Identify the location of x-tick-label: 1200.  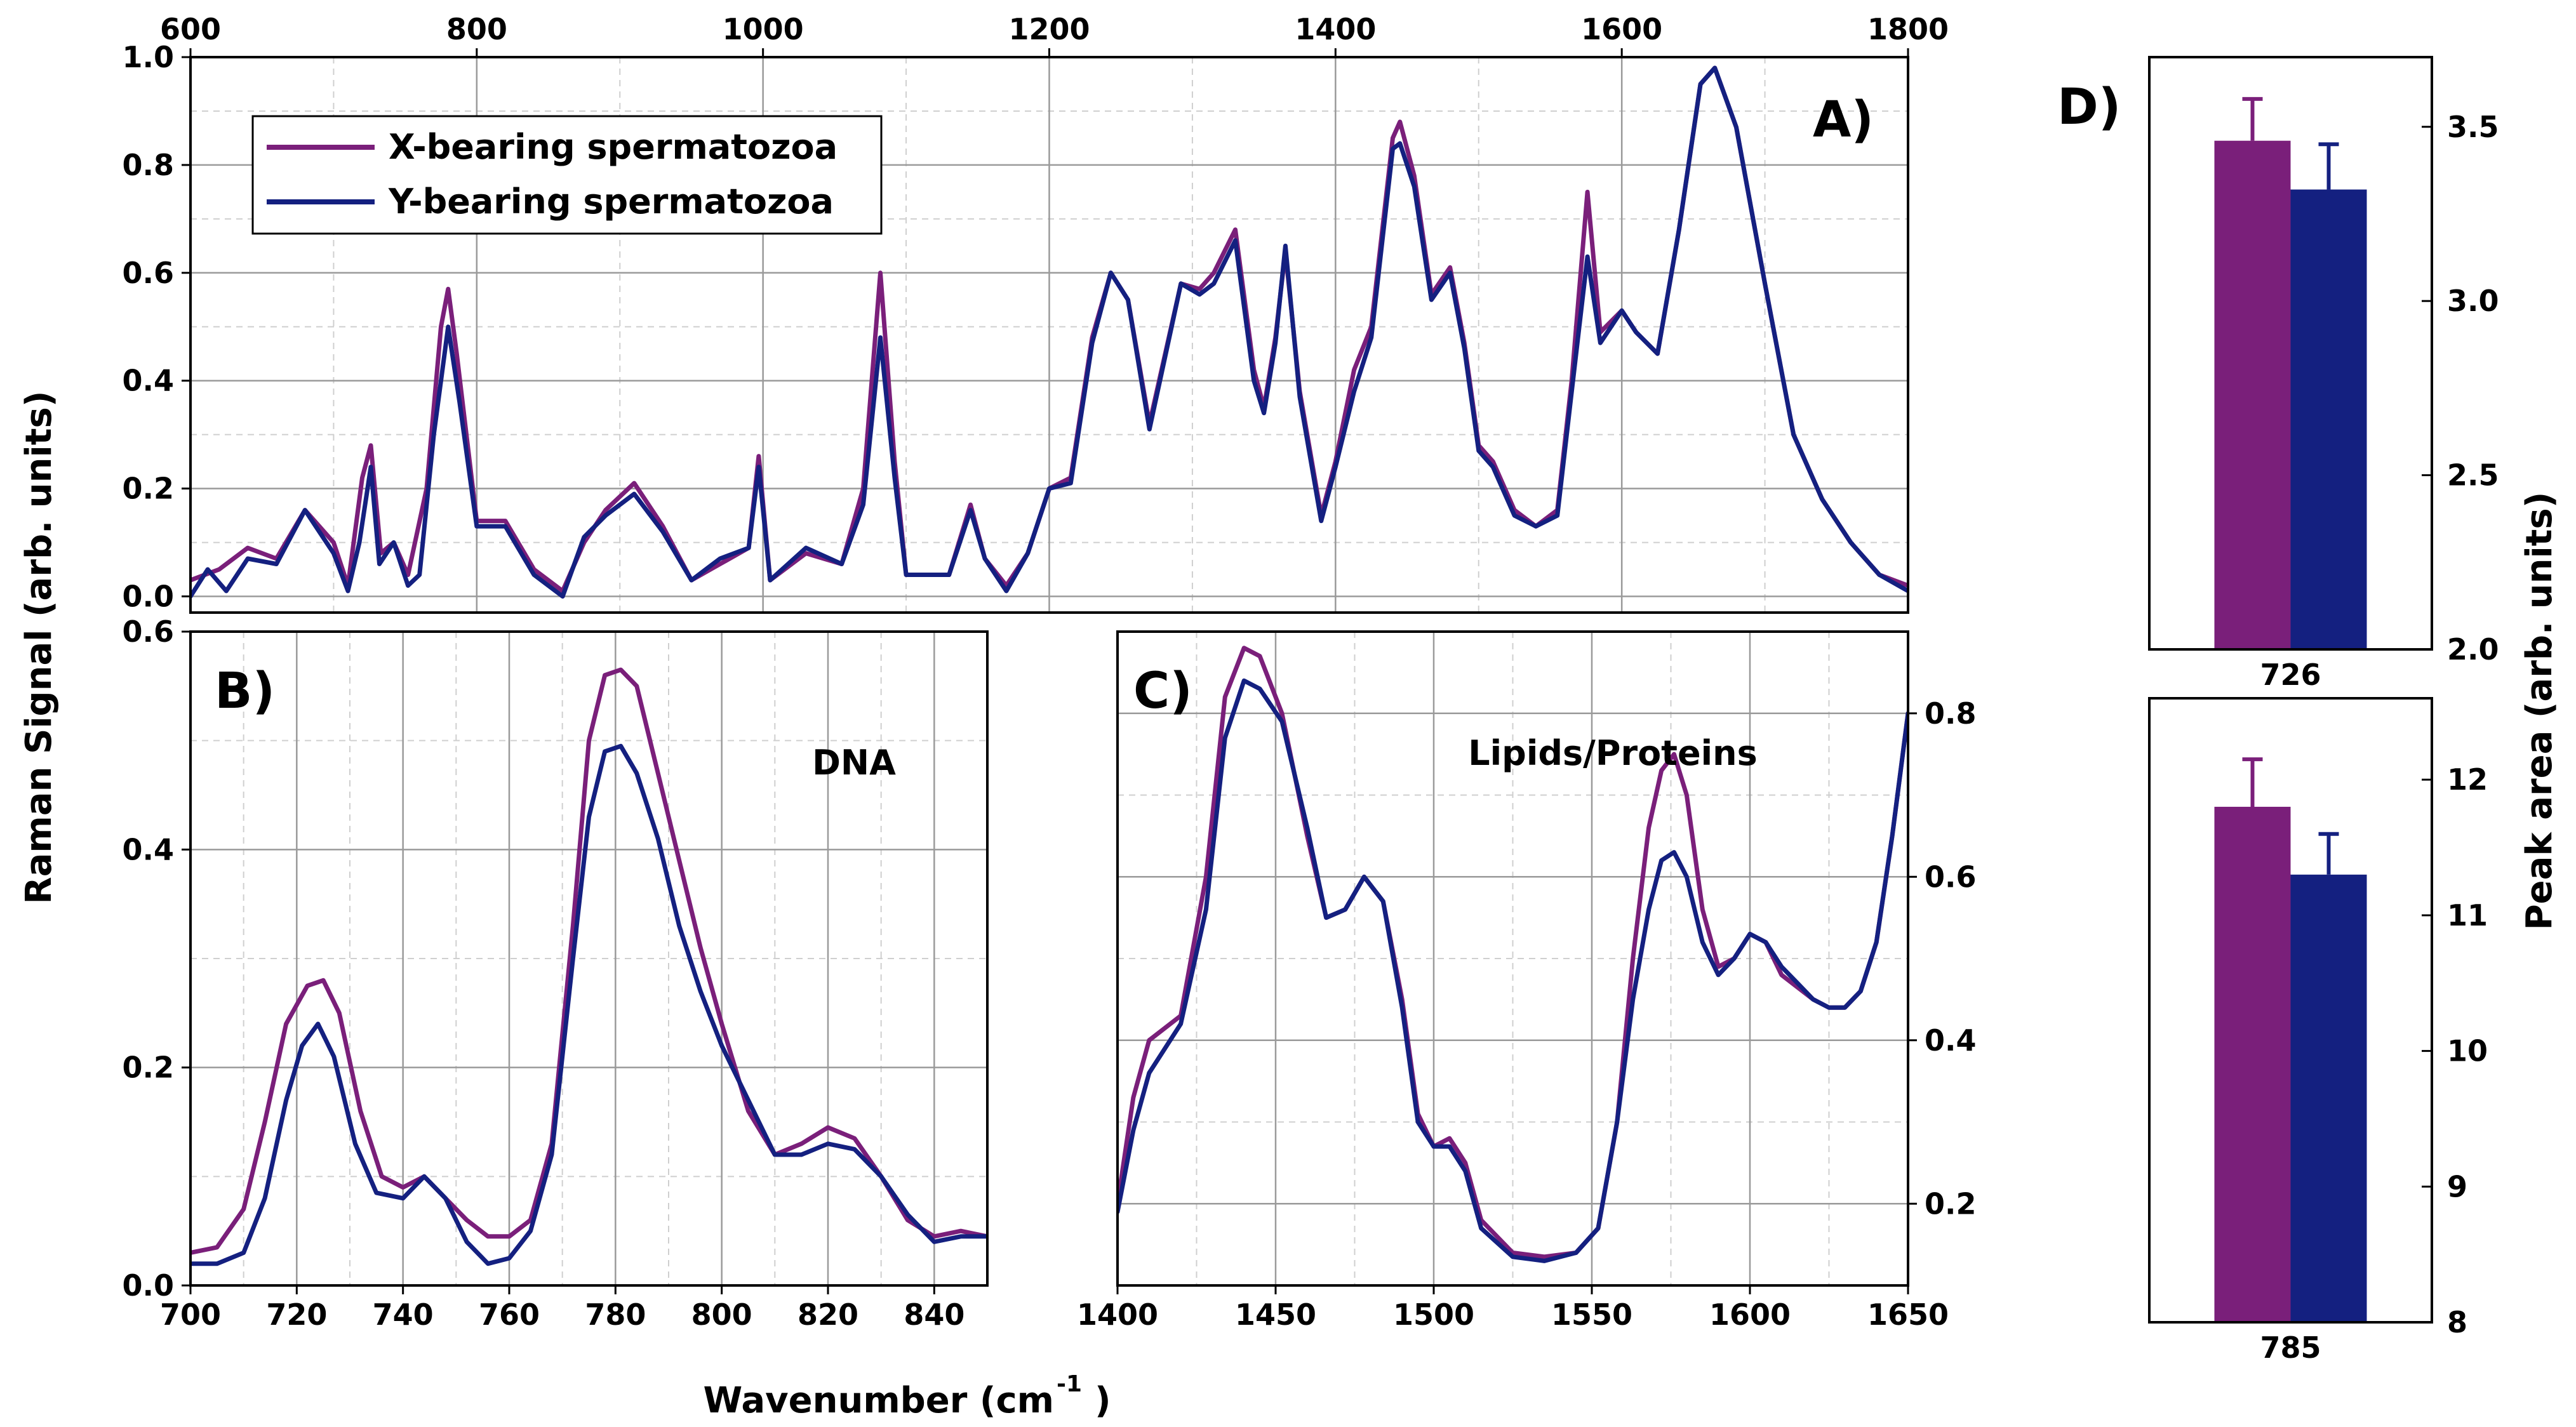
(1049, 29).